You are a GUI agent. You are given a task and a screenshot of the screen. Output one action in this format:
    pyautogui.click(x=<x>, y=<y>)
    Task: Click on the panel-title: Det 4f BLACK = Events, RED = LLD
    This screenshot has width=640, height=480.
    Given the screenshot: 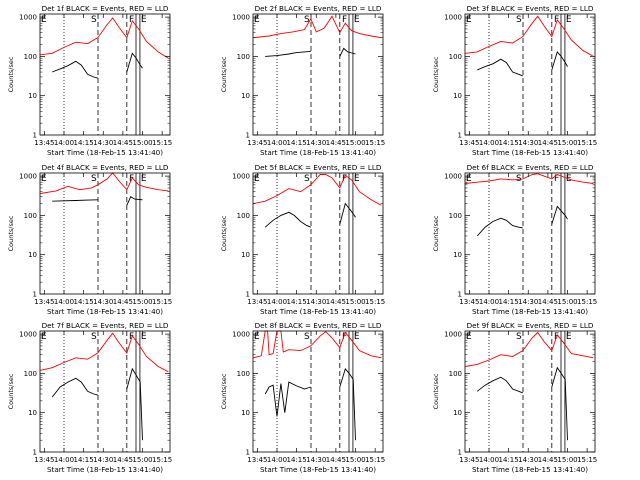 What is the action you would take?
    pyautogui.click(x=105, y=167)
    